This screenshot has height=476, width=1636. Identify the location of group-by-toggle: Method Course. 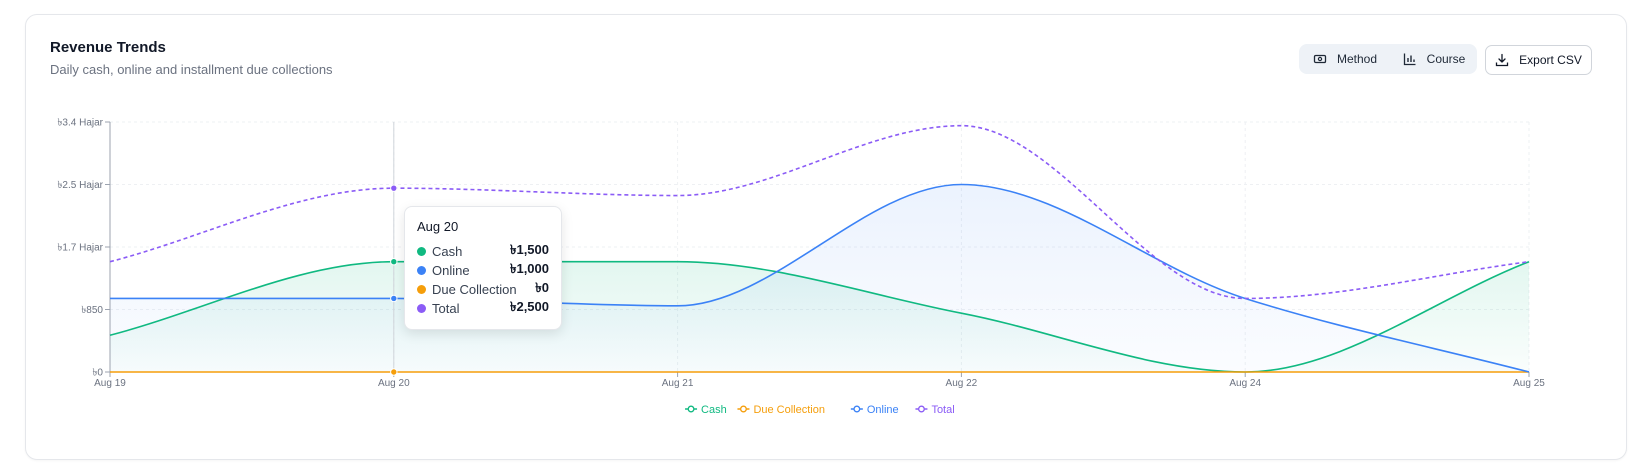
(1388, 59).